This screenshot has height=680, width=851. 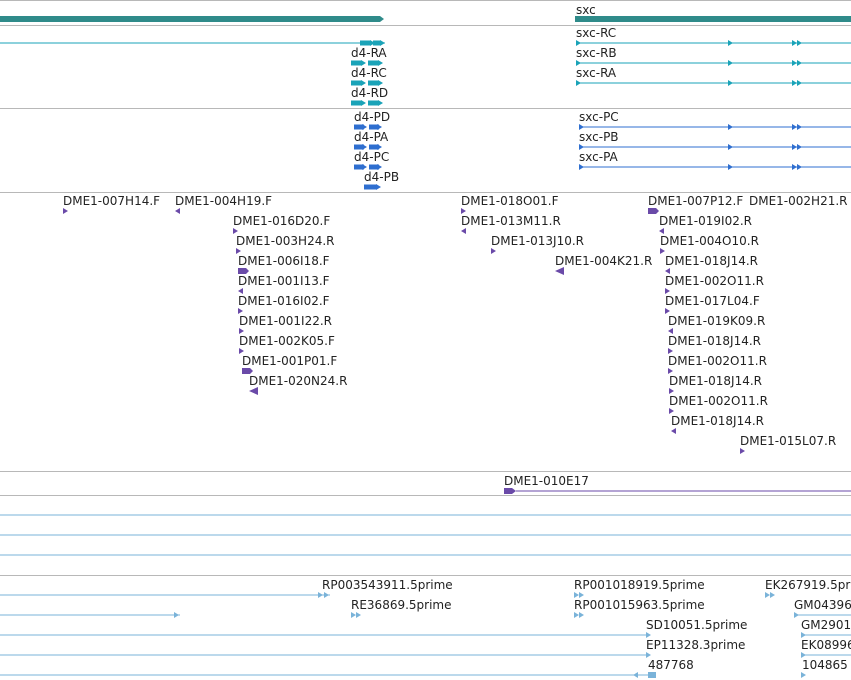 What do you see at coordinates (798, 201) in the screenshot?
I see `clone-label: DME1-002H21.R` at bounding box center [798, 201].